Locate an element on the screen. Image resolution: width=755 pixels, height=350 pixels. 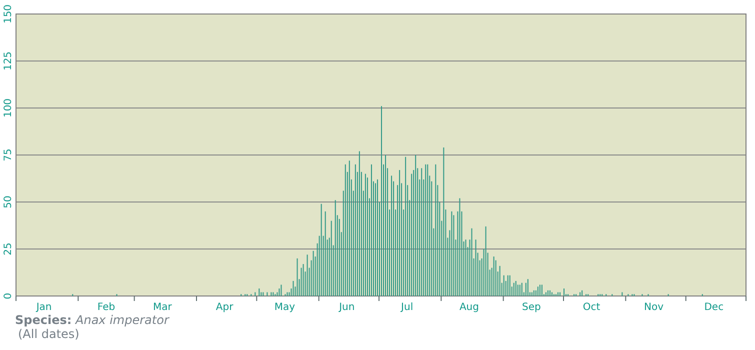
y-tick-label: 50 is located at coordinates (8, 202).